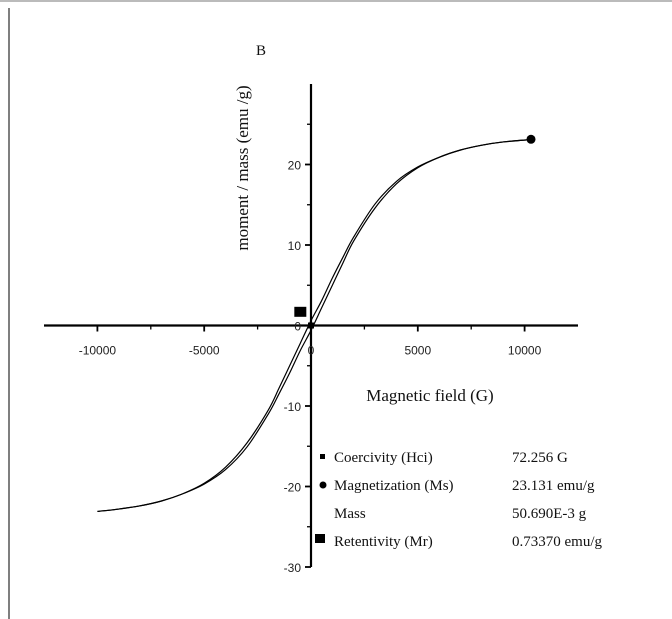 The width and height of the screenshot is (672, 619). I want to click on y-tick-label: -30, so click(293, 568).